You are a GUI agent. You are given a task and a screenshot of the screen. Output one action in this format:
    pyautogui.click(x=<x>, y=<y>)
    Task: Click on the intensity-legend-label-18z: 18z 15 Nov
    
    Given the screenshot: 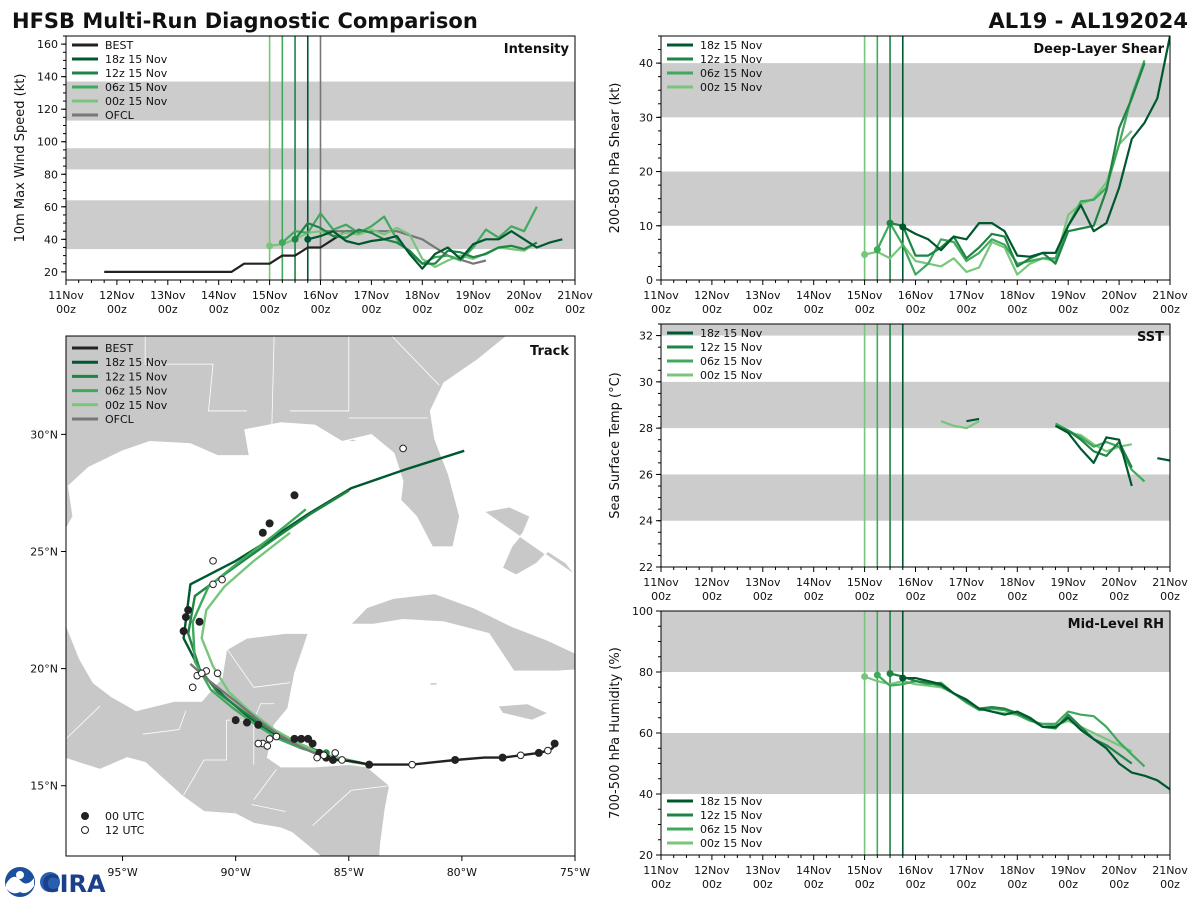 What is the action you would take?
    pyautogui.click(x=136, y=59)
    